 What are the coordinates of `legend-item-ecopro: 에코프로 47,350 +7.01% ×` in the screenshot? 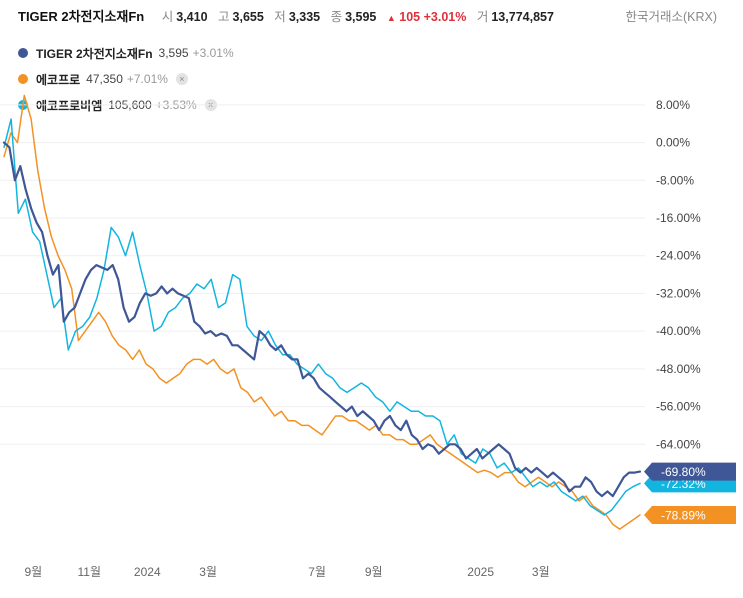 It's located at (130, 79).